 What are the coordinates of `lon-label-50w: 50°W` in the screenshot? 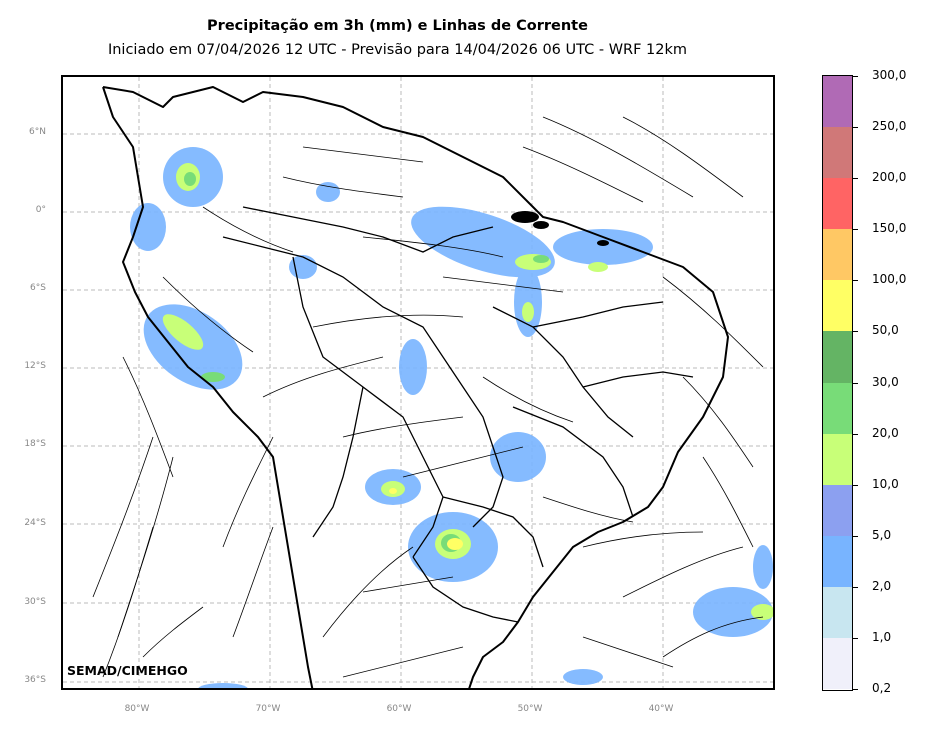 It's located at (530, 709).